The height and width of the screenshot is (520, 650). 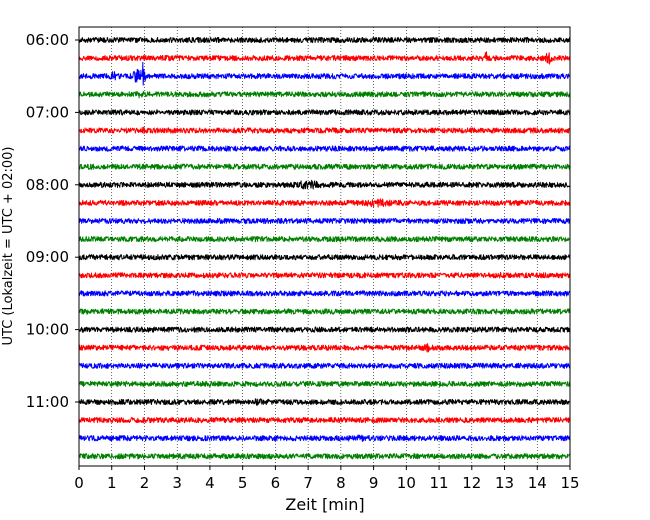 I want to click on x-tick-label: 9, so click(x=374, y=483).